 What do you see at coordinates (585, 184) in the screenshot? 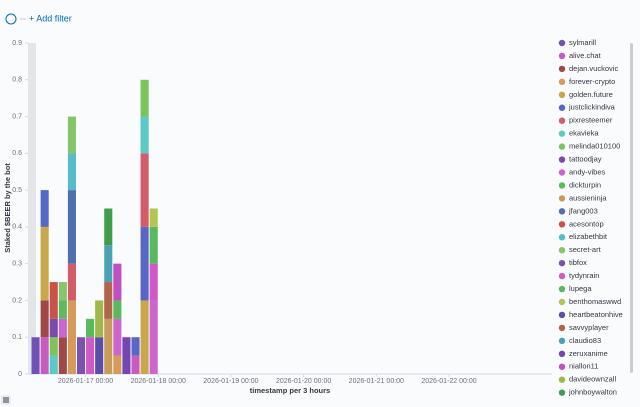
I see `legend-label: dickturpin` at bounding box center [585, 184].